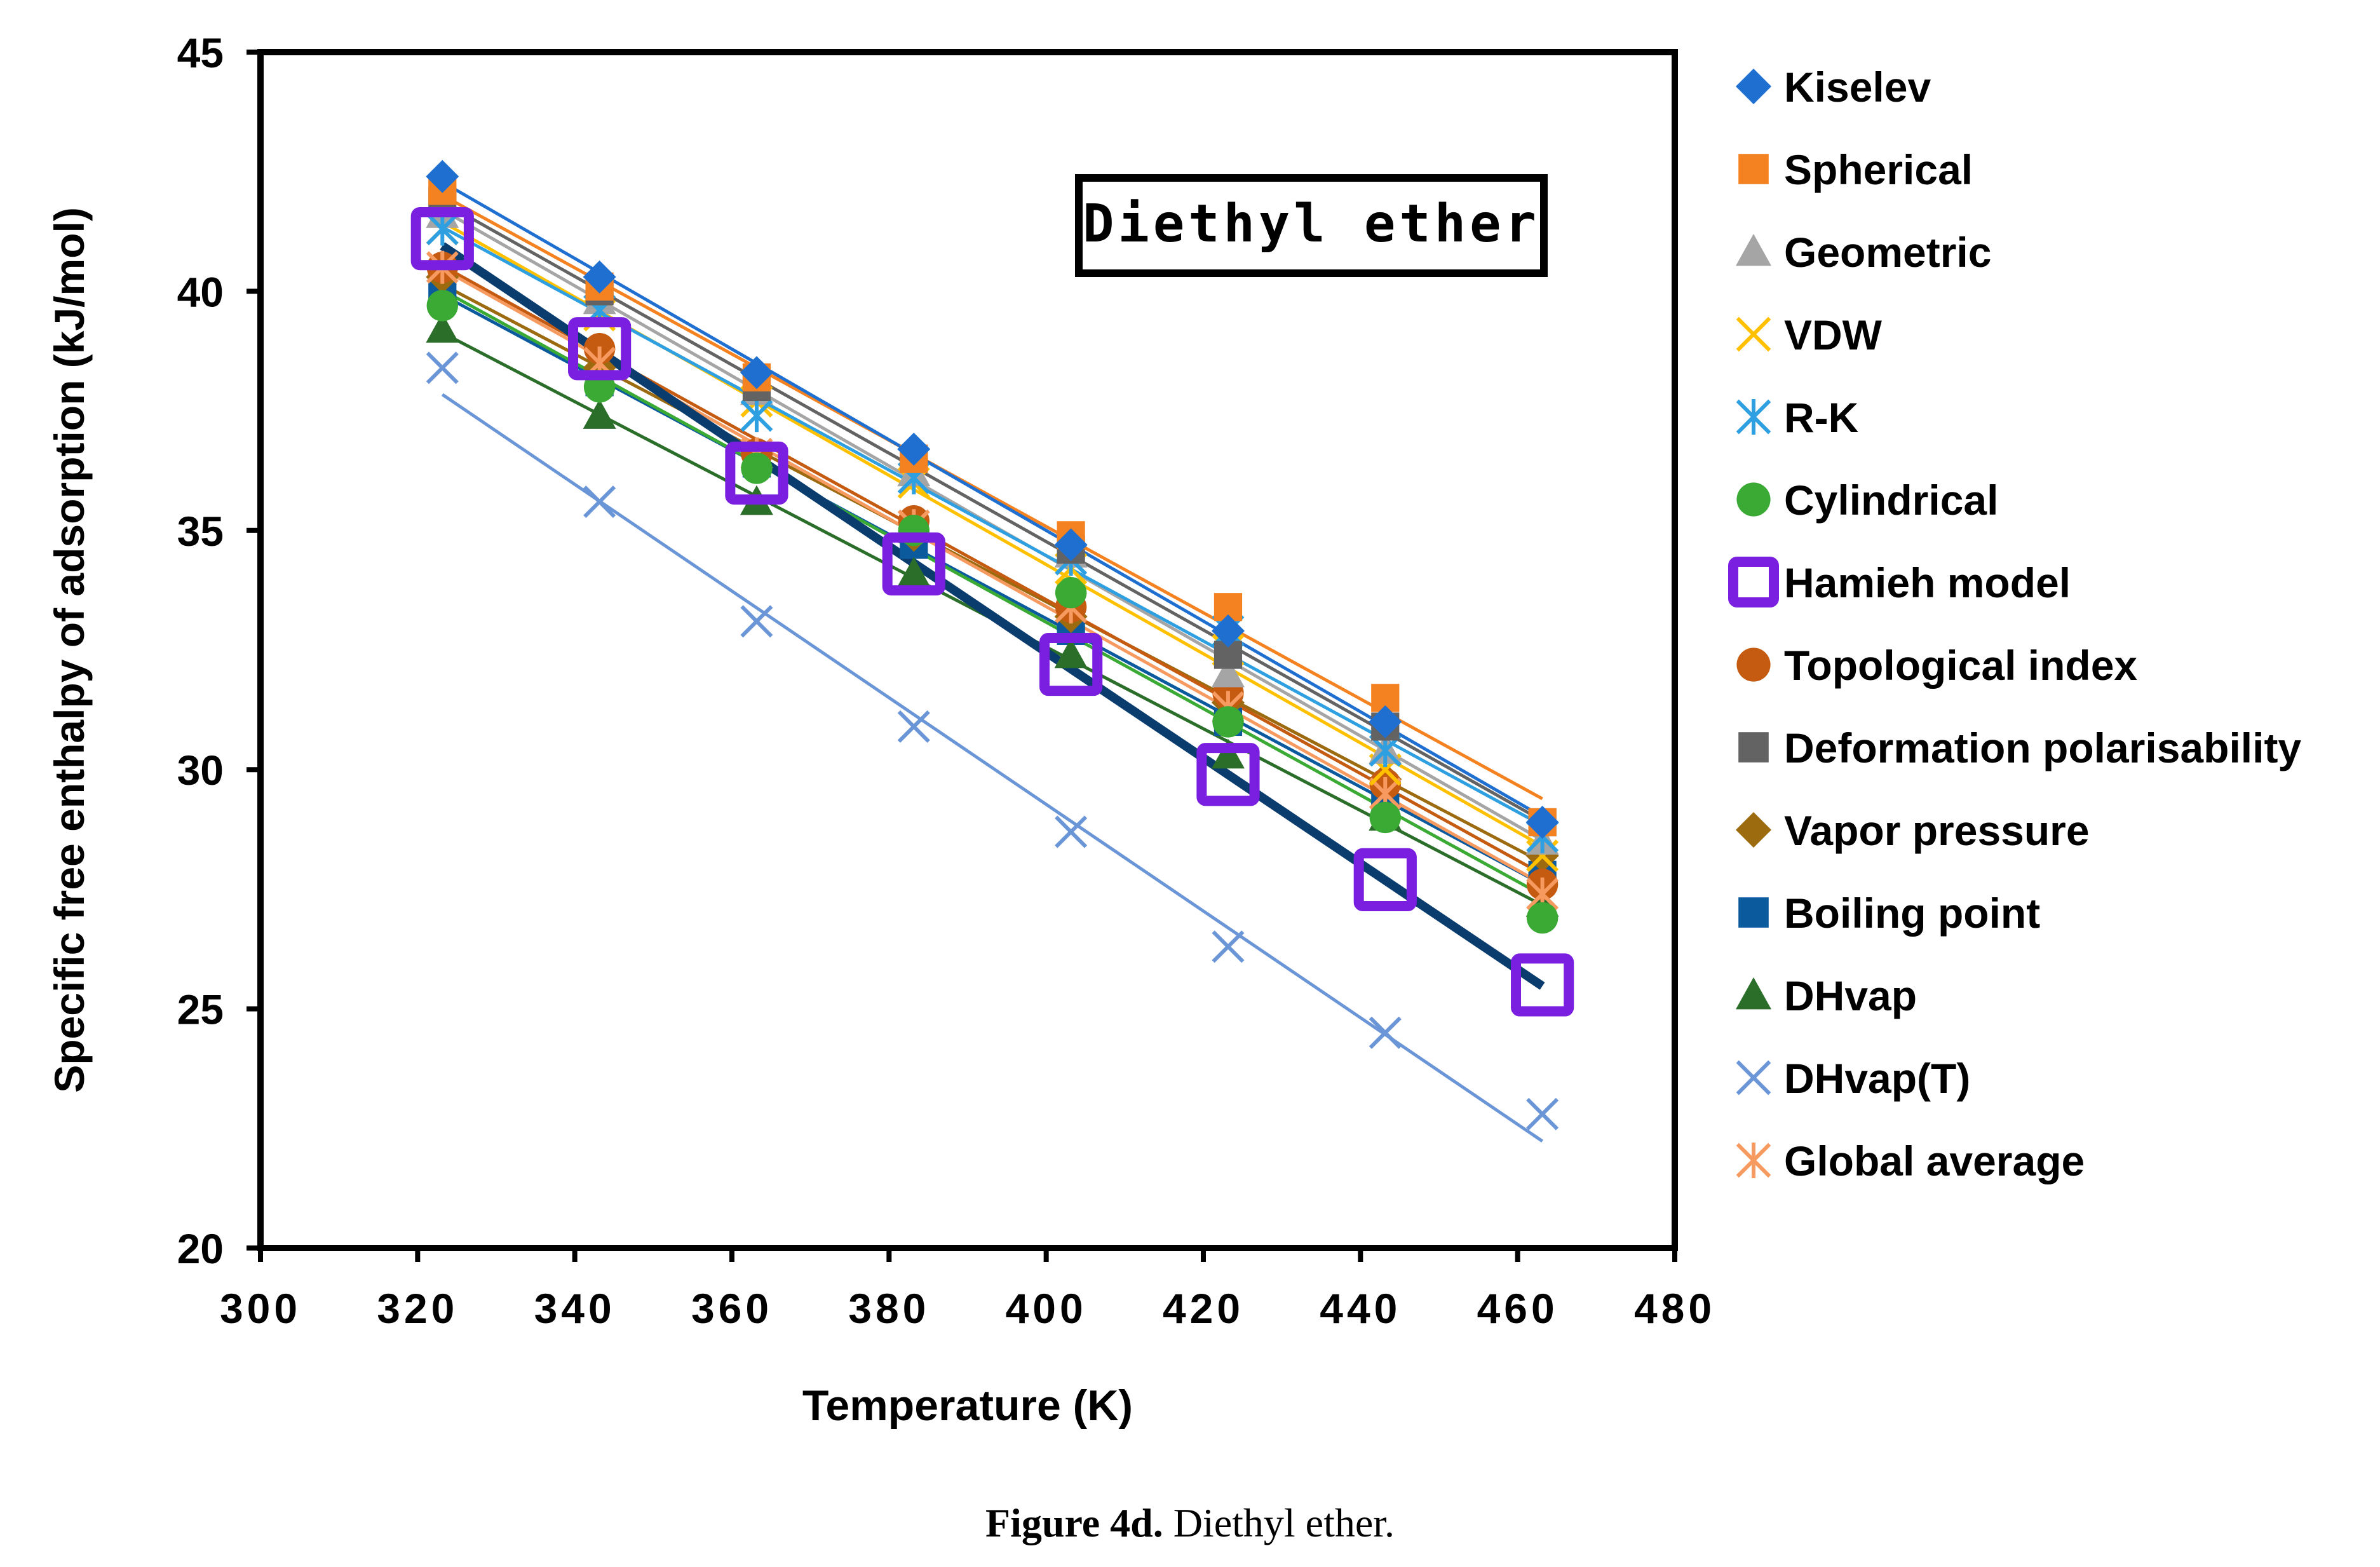 This screenshot has height=1567, width=2380. I want to click on legend-item-geometric: Geometric, so click(1863, 252).